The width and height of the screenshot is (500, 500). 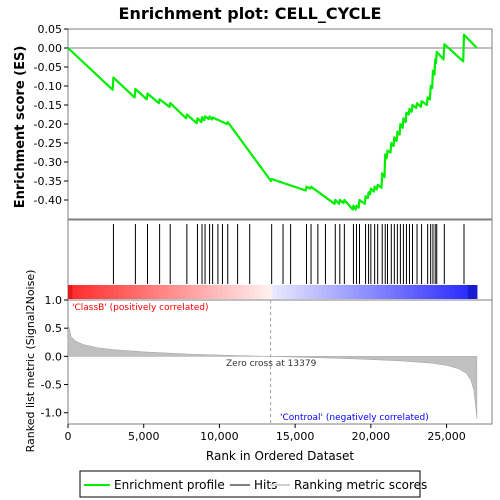 What do you see at coordinates (54, 300) in the screenshot?
I see `ranked-y-tick-label: 1.0` at bounding box center [54, 300].